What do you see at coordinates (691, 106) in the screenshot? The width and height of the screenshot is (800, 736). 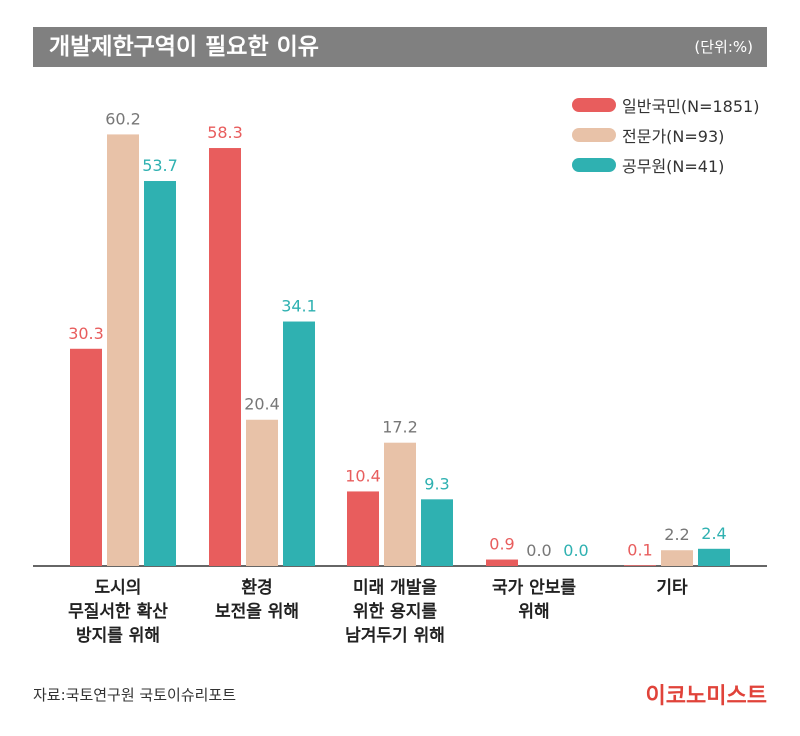 I see `legend-label-general-public: 일반국민(N=1851)` at bounding box center [691, 106].